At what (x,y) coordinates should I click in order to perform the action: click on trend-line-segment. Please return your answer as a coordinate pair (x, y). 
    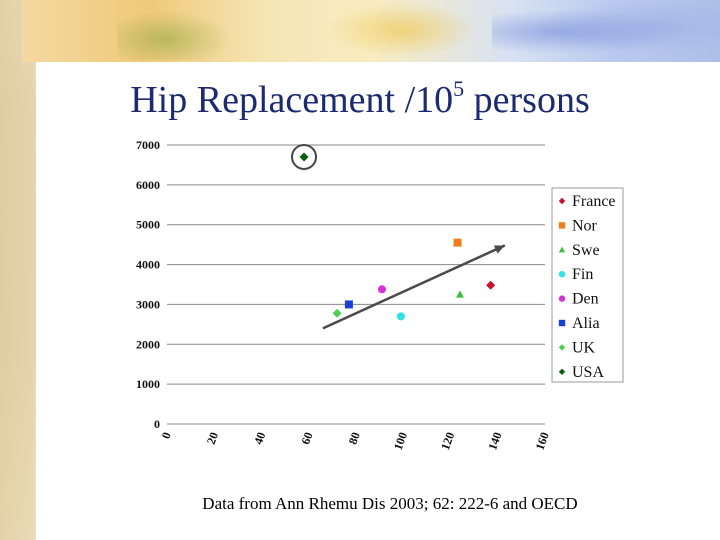
    Looking at the image, I should click on (414, 287).